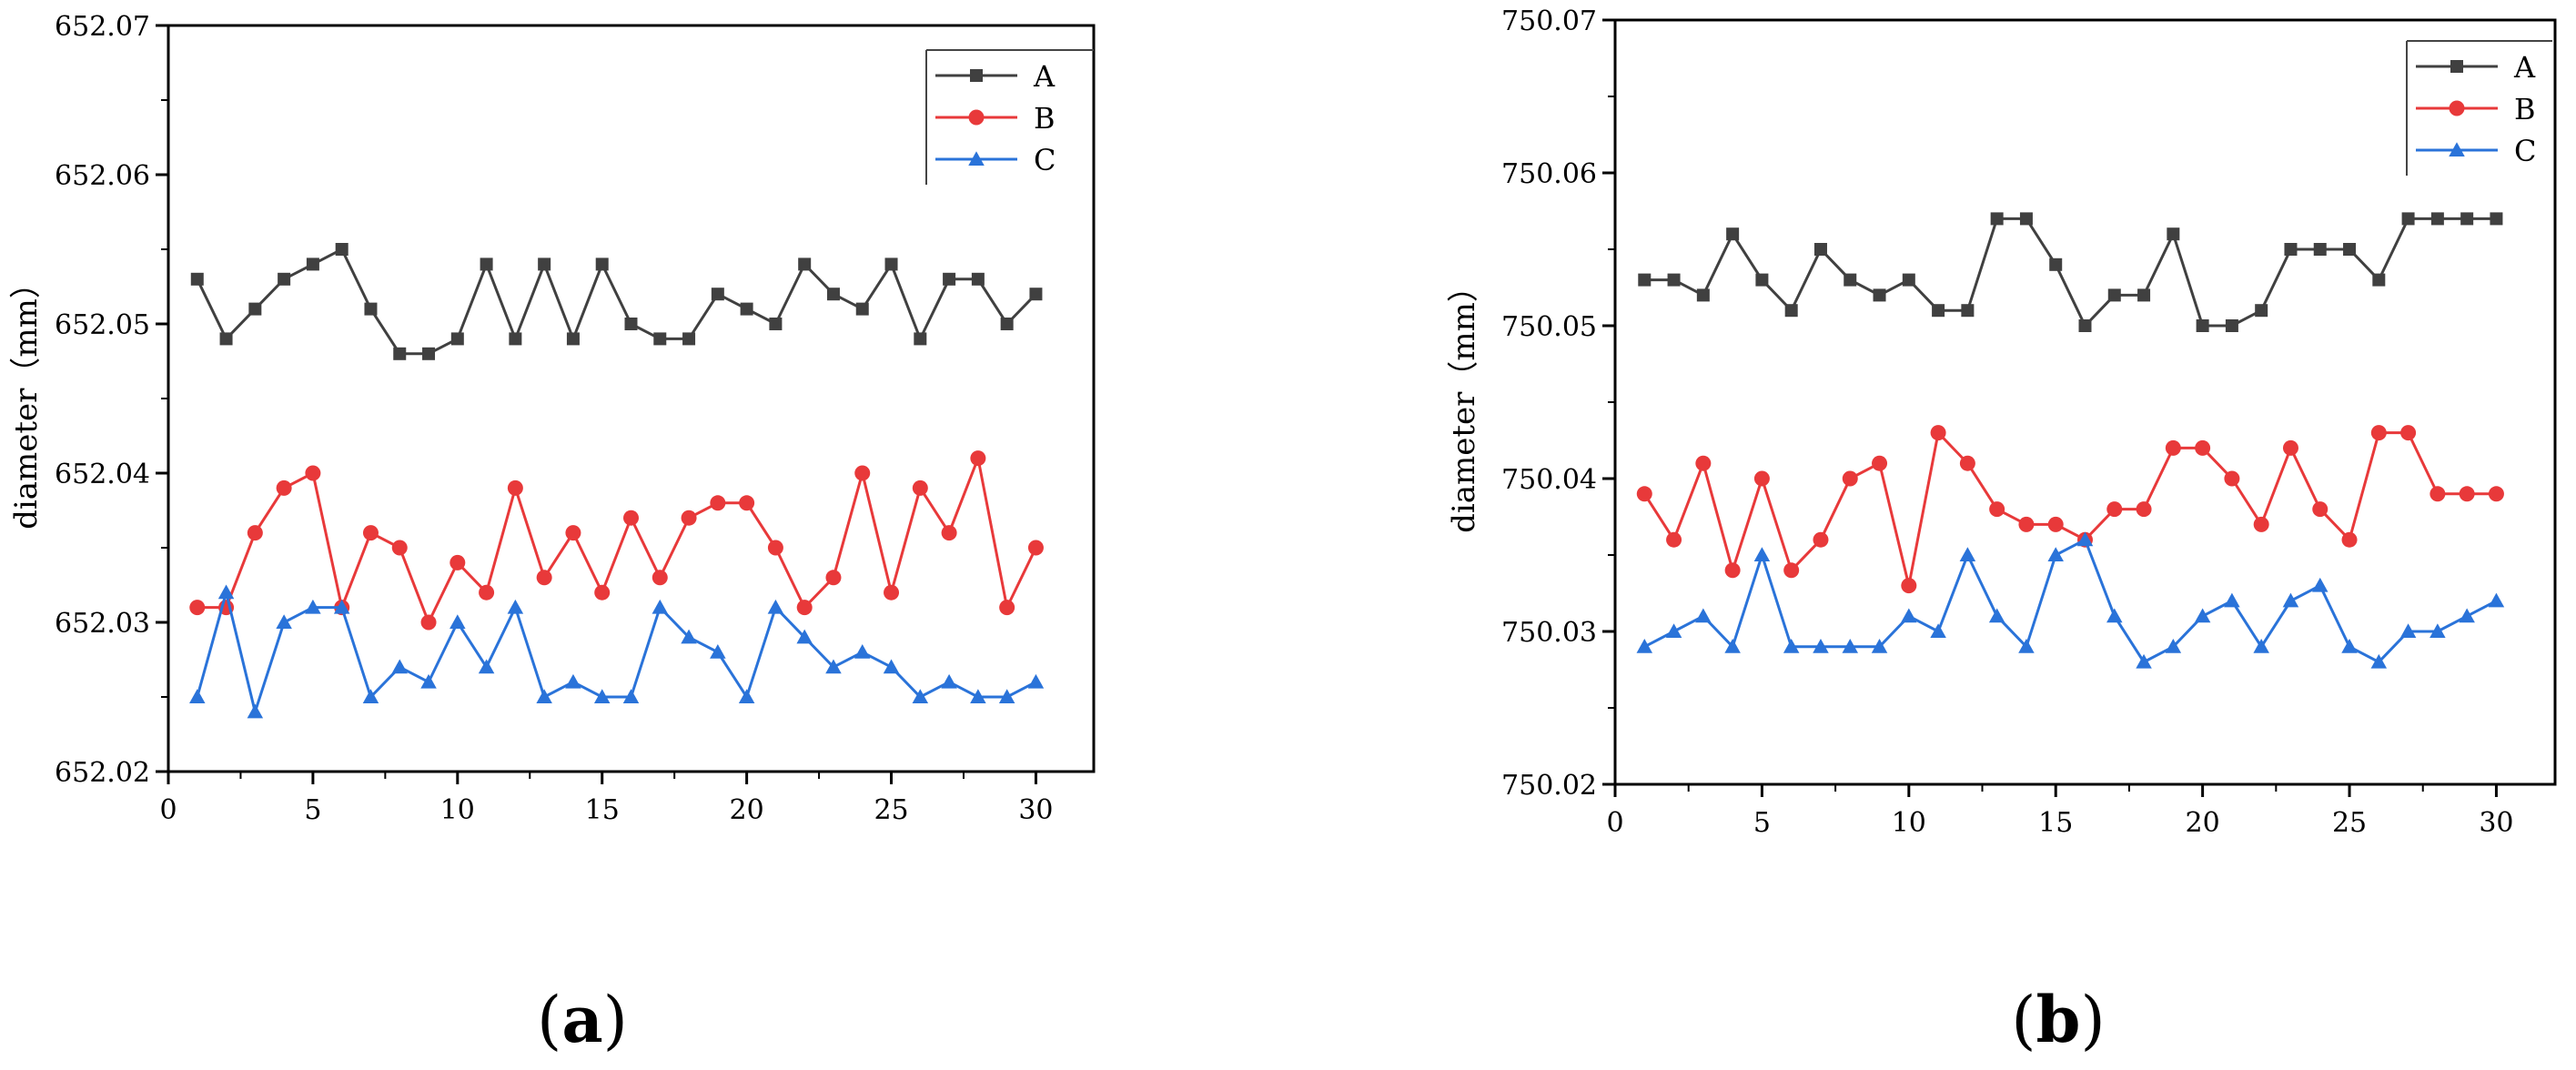 The height and width of the screenshot is (1070, 2576). Describe the element at coordinates (2070, 601) in the screenshot. I see `series-line-C` at that location.